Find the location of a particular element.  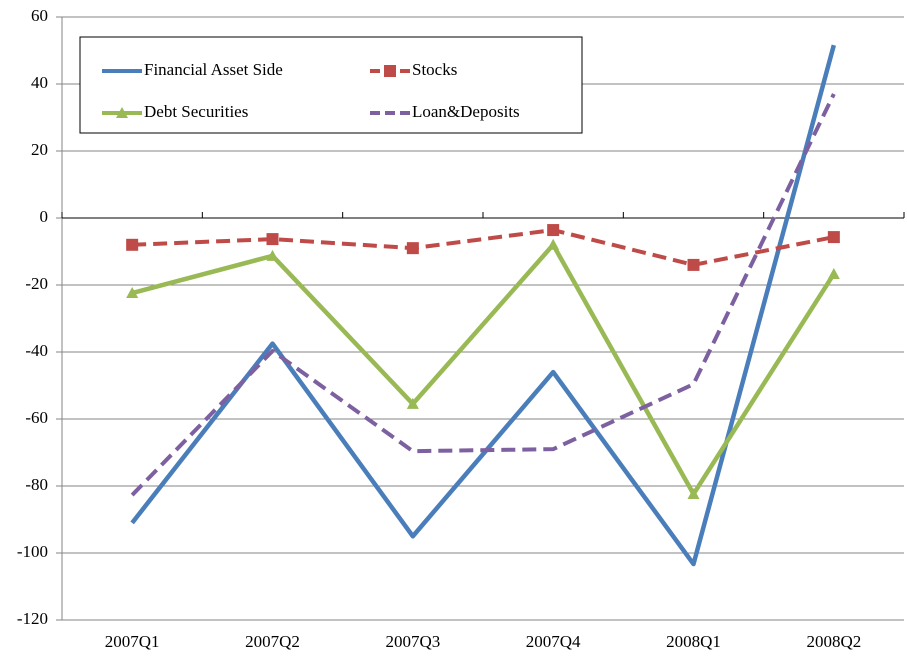

y-tick-label: 20 is located at coordinates (39, 149).